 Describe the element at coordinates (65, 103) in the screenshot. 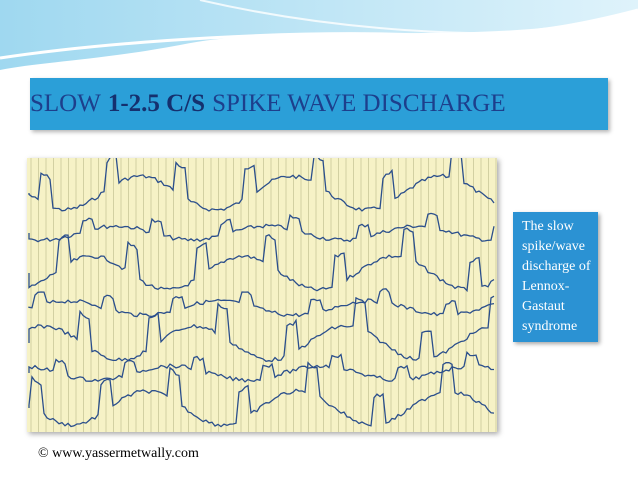

I see `title-part: SLOW` at that location.